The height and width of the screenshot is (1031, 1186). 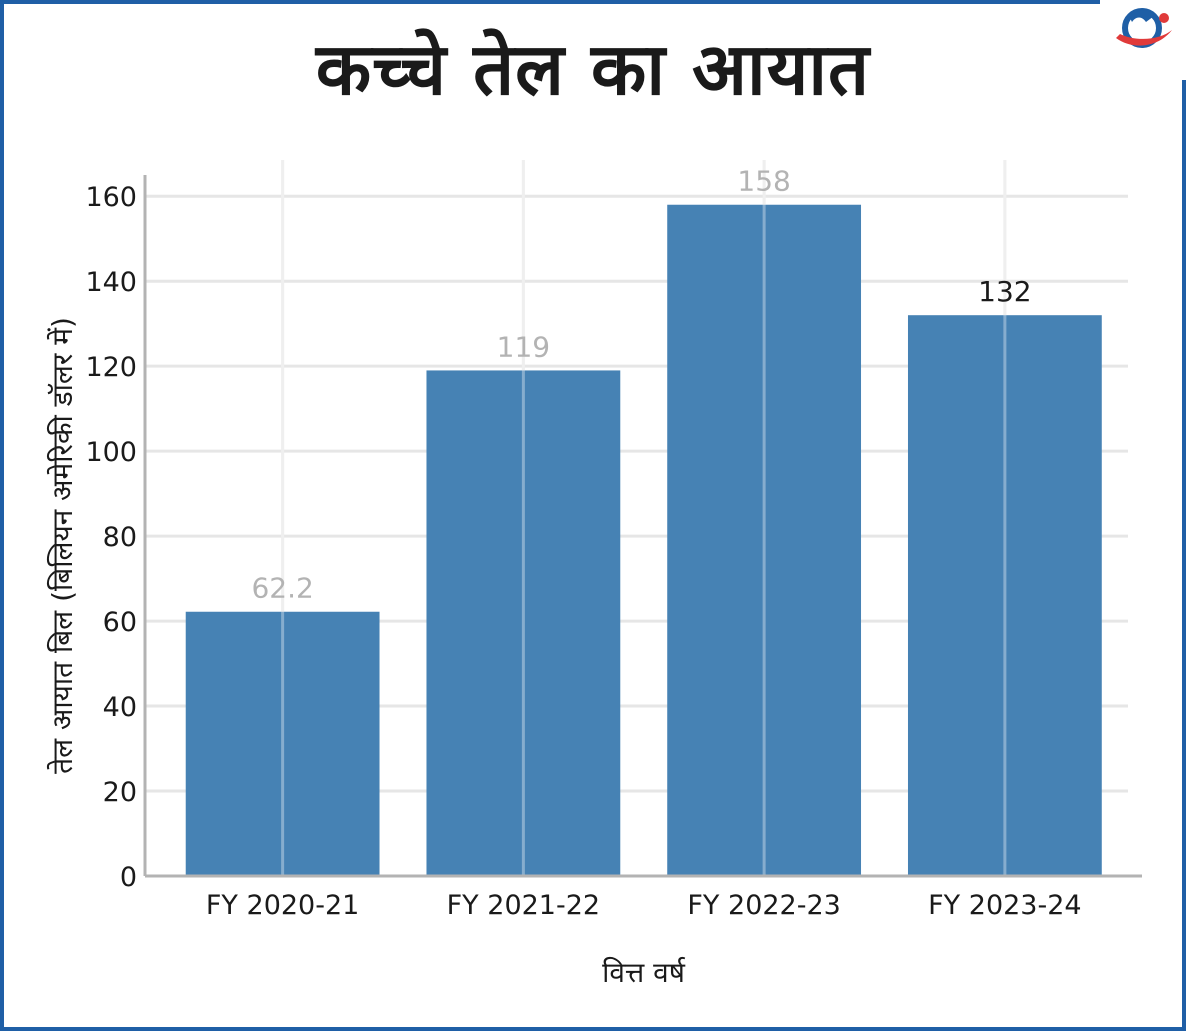 What do you see at coordinates (128, 877) in the screenshot?
I see `y-tick-label: 0` at bounding box center [128, 877].